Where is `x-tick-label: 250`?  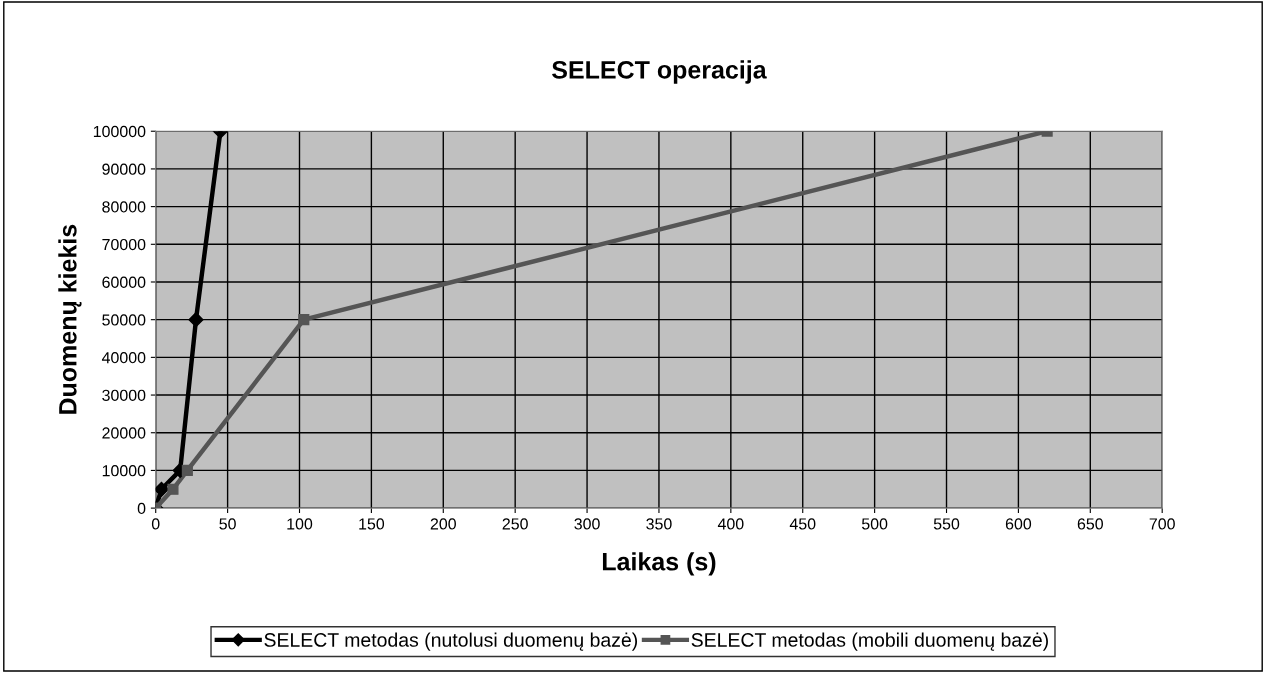
x-tick-label: 250 is located at coordinates (515, 524).